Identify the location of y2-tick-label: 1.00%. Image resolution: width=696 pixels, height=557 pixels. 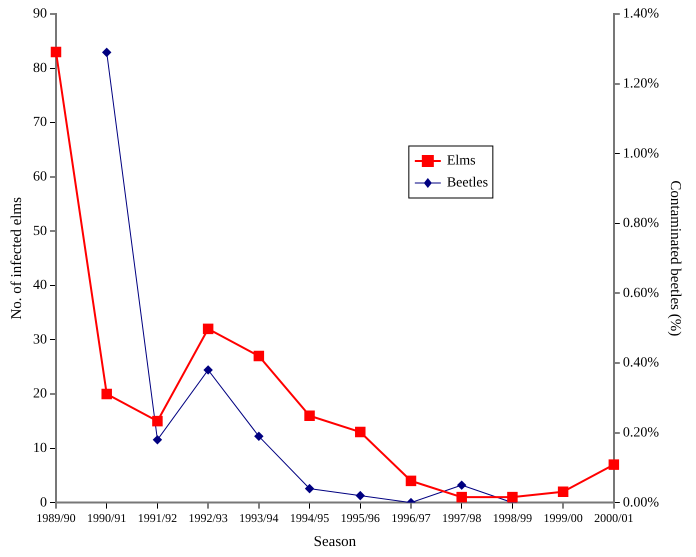
(641, 154).